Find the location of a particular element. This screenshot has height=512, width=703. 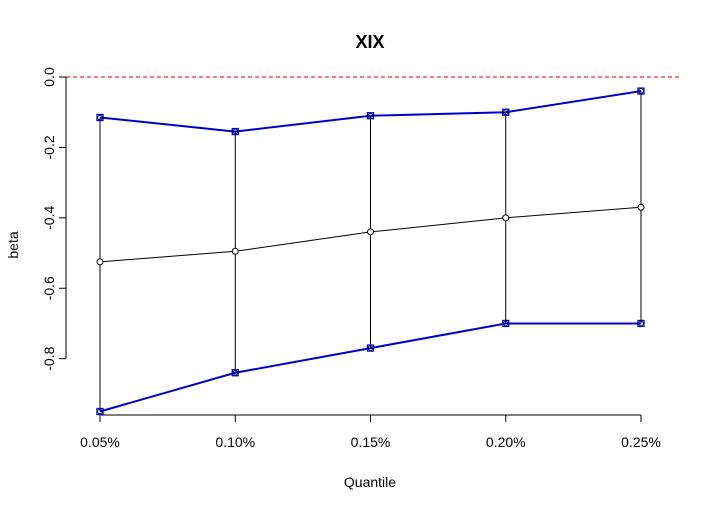

x-tick-label: 0.10% is located at coordinates (235, 442).